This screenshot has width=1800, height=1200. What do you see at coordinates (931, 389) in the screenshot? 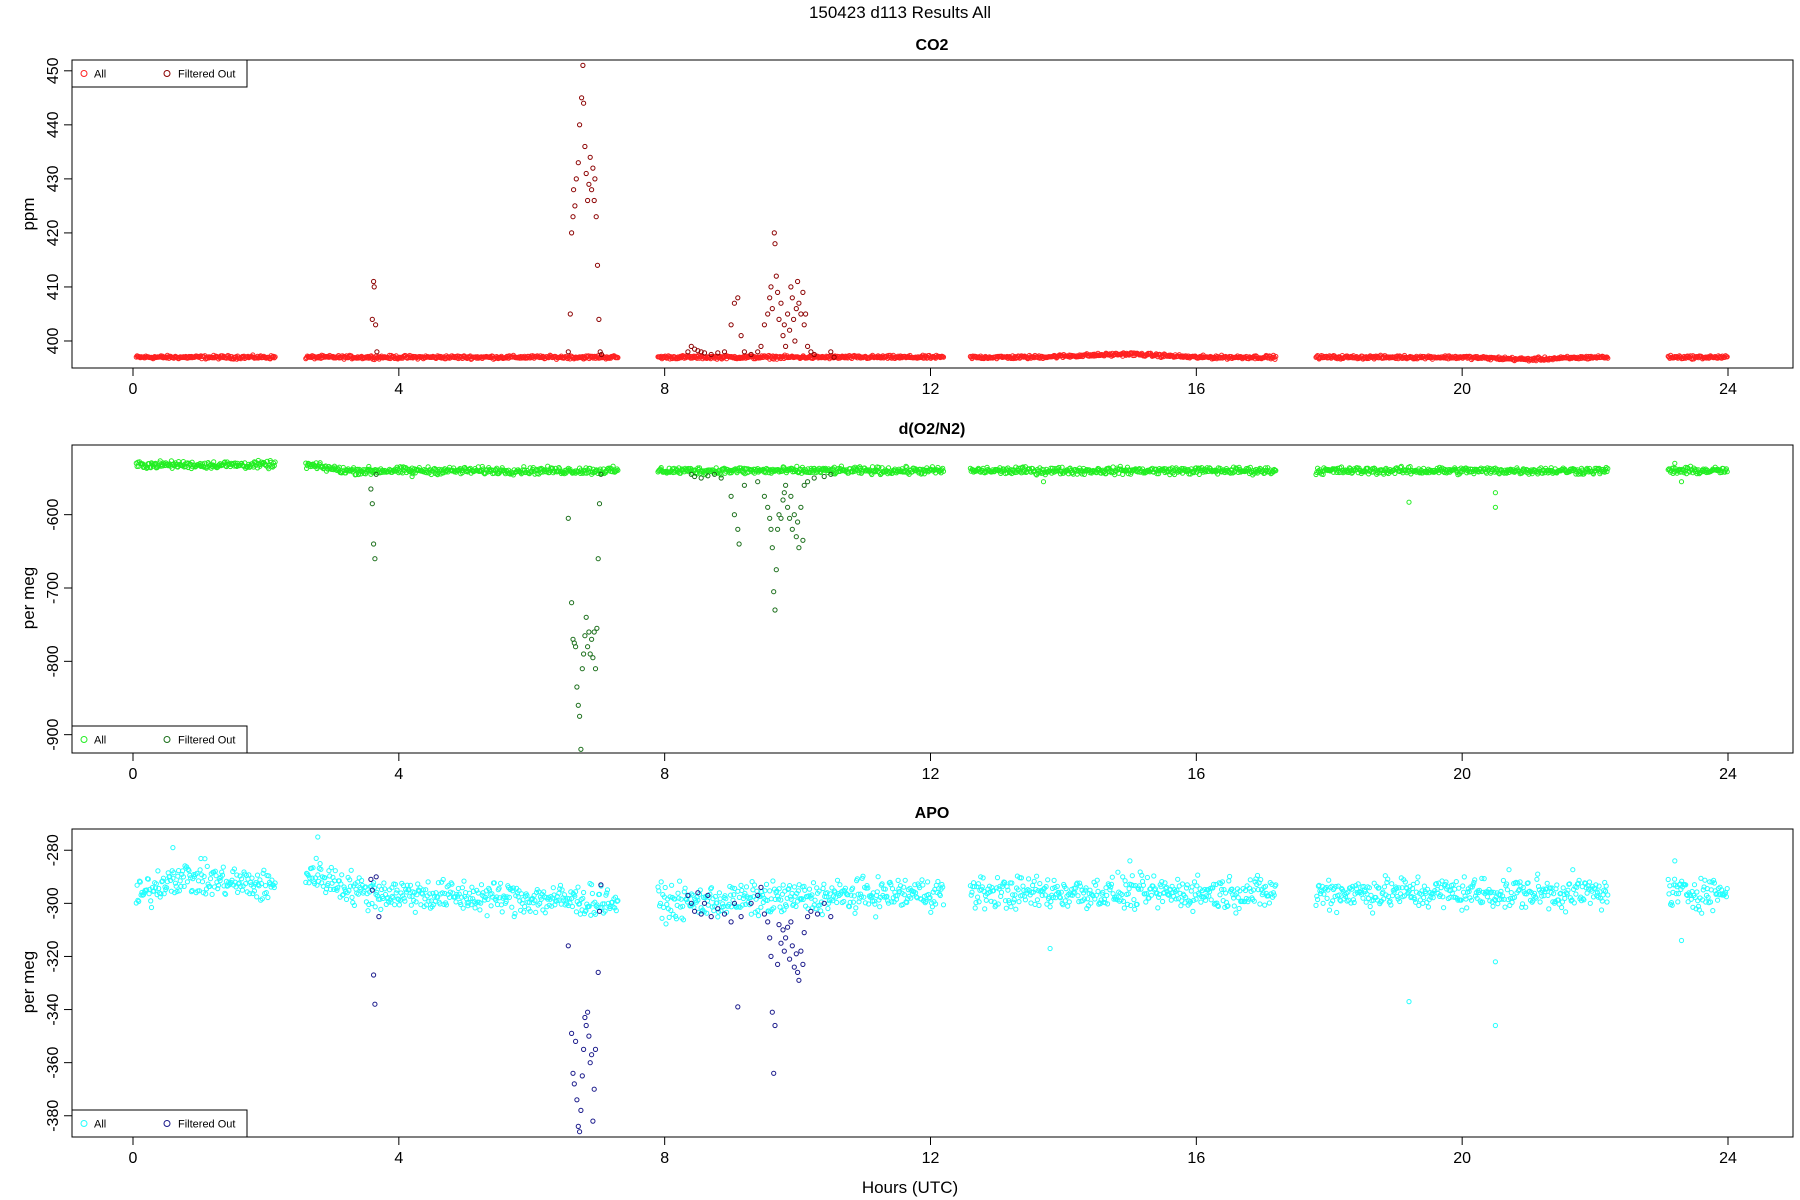
I see `co2-x-tick-label: 12` at bounding box center [931, 389].